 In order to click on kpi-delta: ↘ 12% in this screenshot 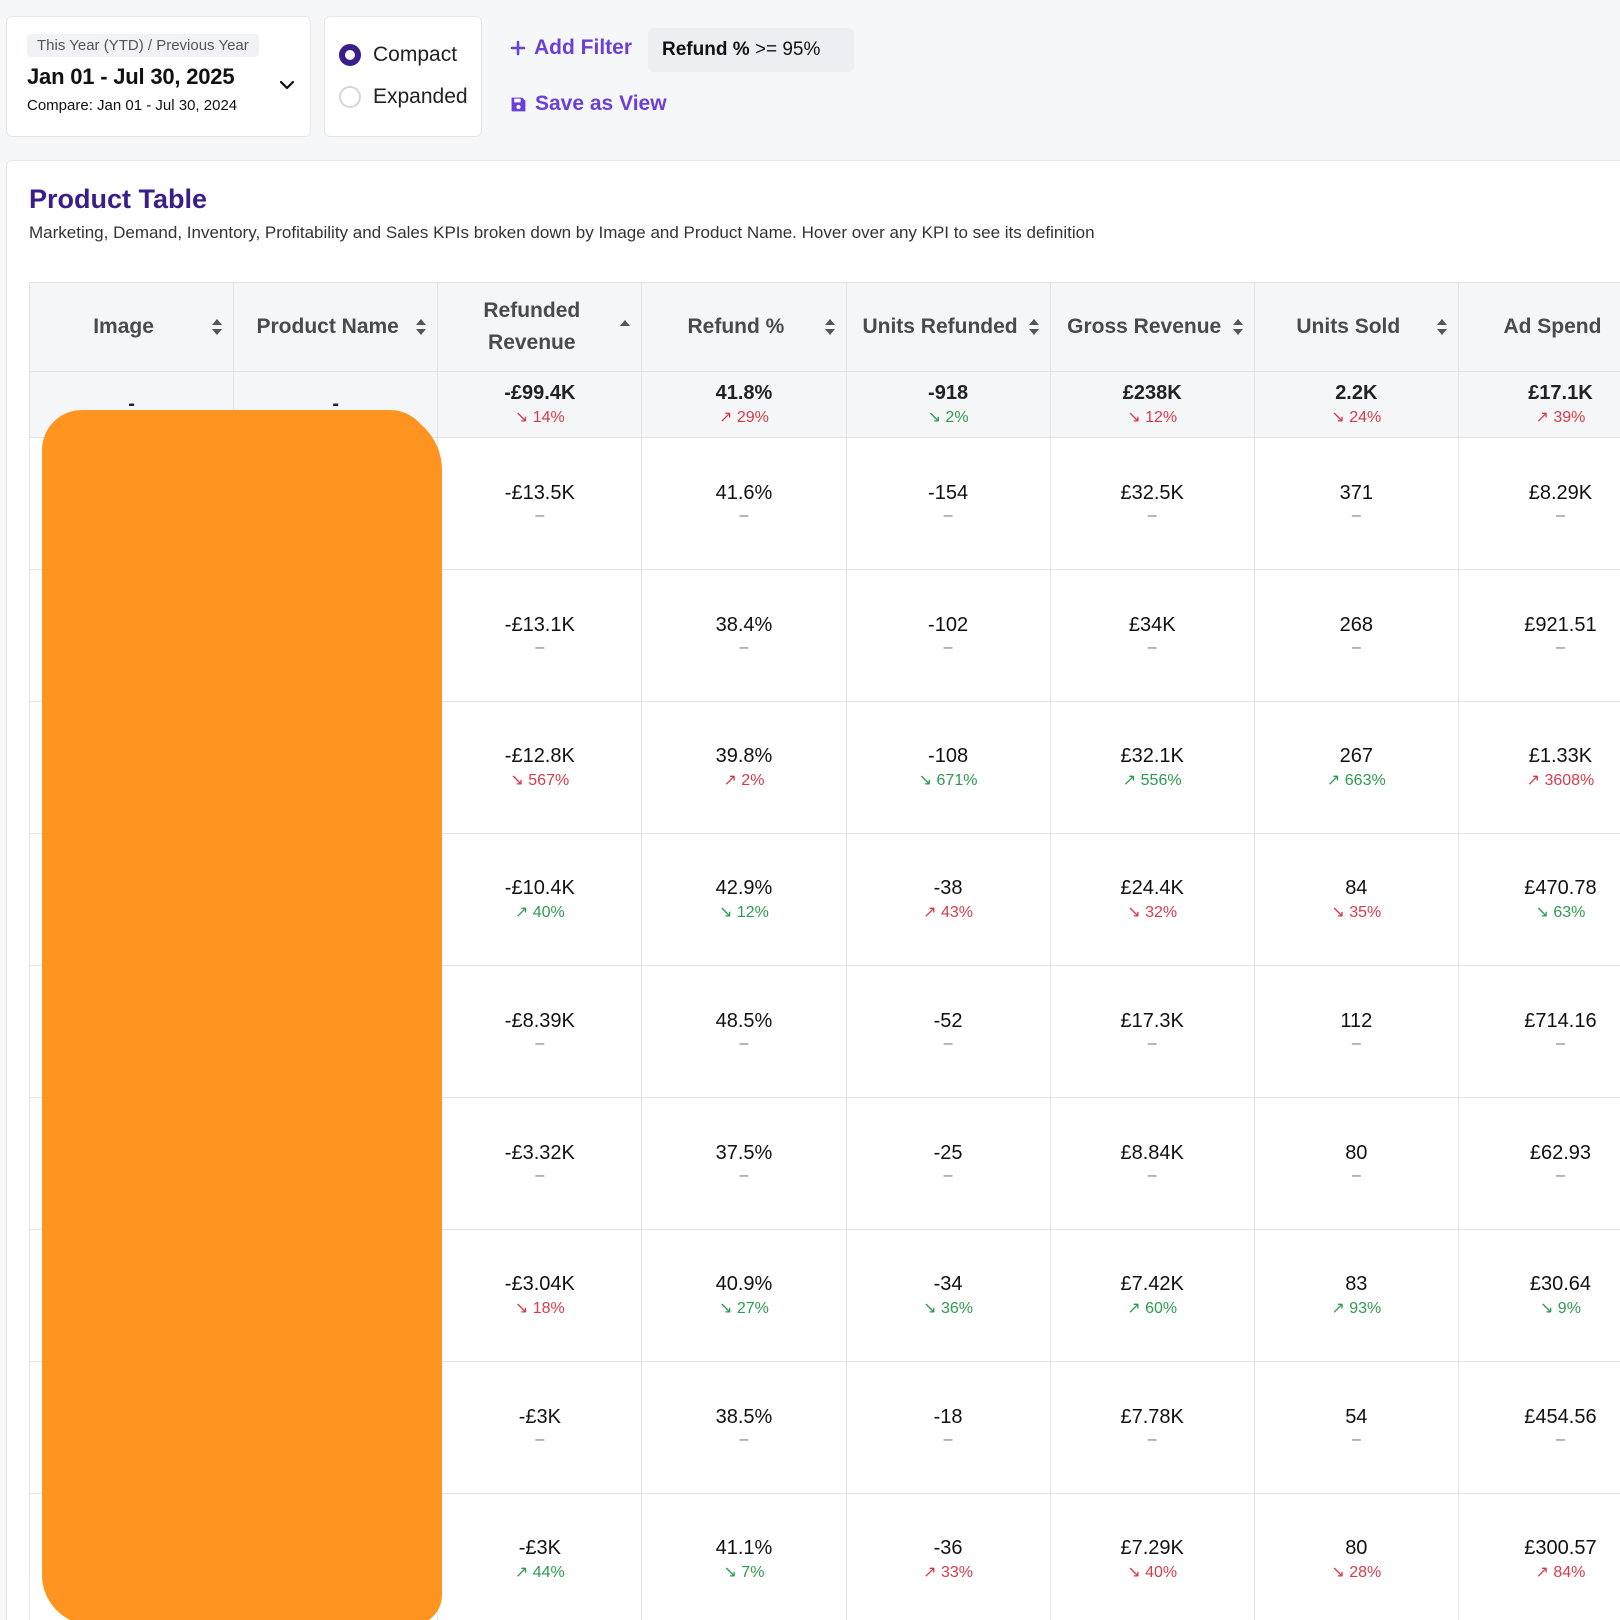, I will do `click(743, 912)`.